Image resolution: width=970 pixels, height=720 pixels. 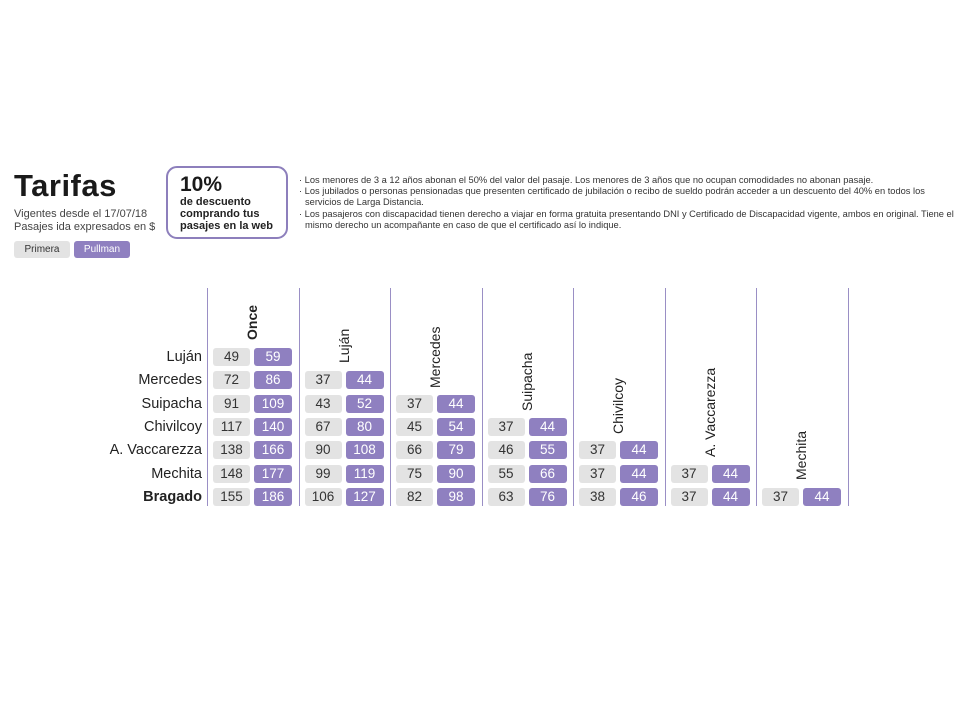 I want to click on column-header-chivilcoy: Chivilcoy, so click(x=618, y=405).